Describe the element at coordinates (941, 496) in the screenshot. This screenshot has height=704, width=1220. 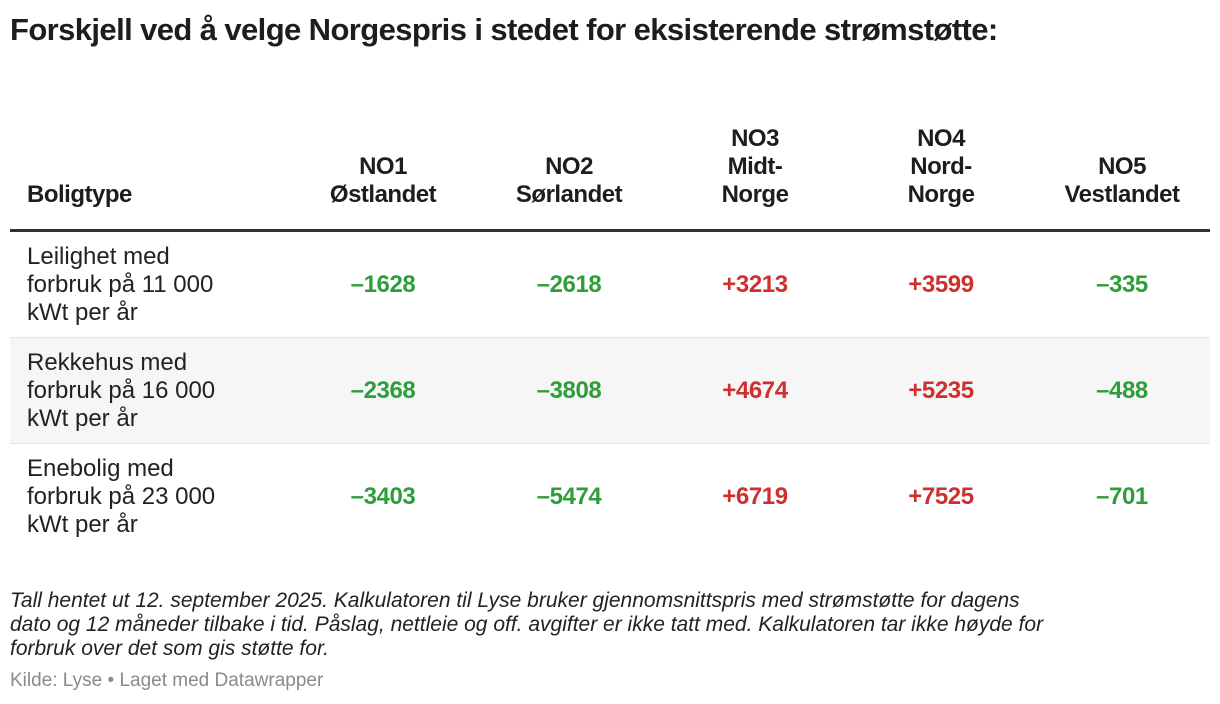
I see `value-cell: +7525` at that location.